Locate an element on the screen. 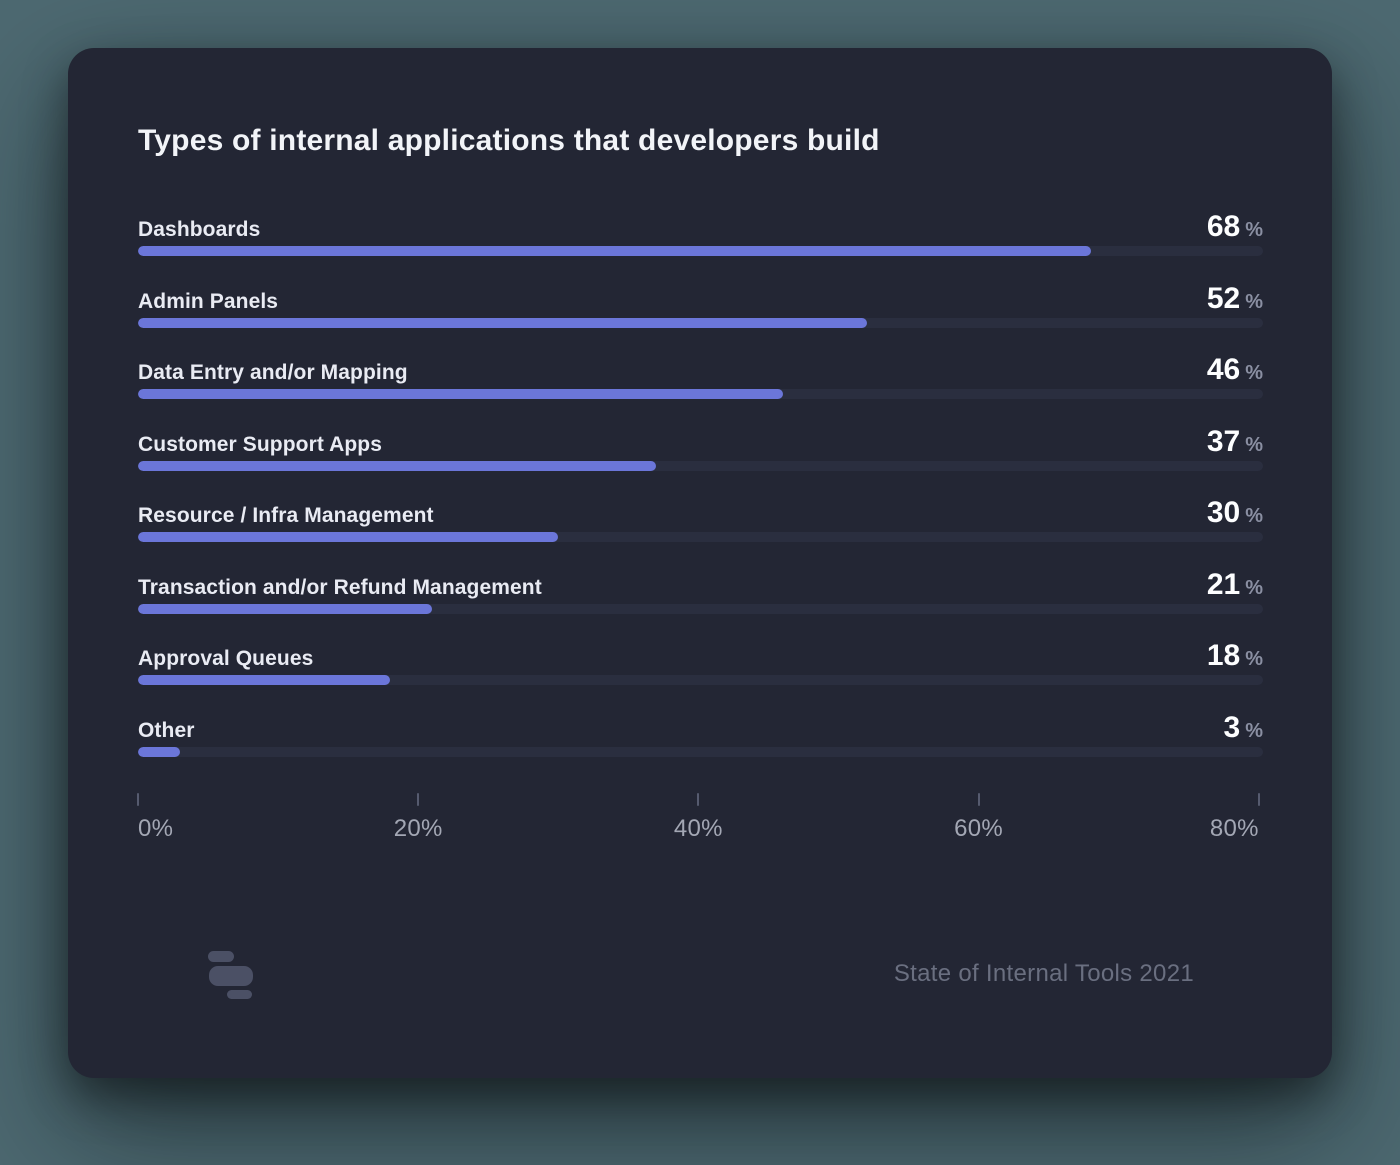 This screenshot has width=1400, height=1165. bar-value: 37% is located at coordinates (1235, 442).